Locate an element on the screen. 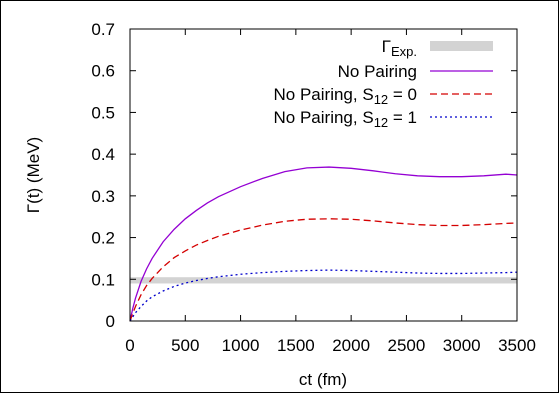 Image resolution: width=559 pixels, height=393 pixels. band-exp is located at coordinates (323, 280).